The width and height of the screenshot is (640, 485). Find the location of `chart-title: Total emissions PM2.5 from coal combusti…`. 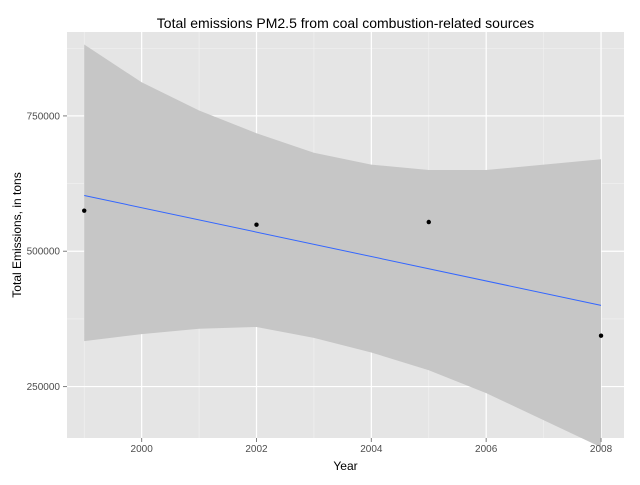

chart-title: Total emissions PM2.5 from coal combusti… is located at coordinates (345, 23).